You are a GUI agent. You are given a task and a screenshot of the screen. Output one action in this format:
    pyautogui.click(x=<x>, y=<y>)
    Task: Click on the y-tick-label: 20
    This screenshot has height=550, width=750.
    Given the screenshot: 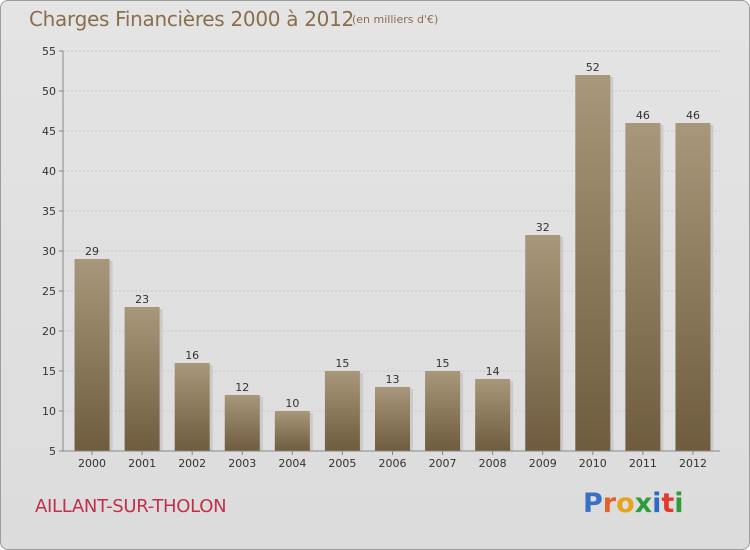 What is the action you would take?
    pyautogui.click(x=49, y=331)
    